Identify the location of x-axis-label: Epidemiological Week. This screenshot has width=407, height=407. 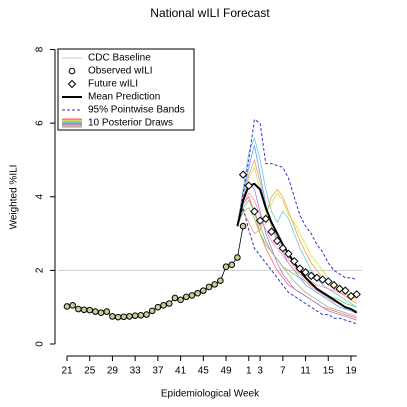
(210, 394).